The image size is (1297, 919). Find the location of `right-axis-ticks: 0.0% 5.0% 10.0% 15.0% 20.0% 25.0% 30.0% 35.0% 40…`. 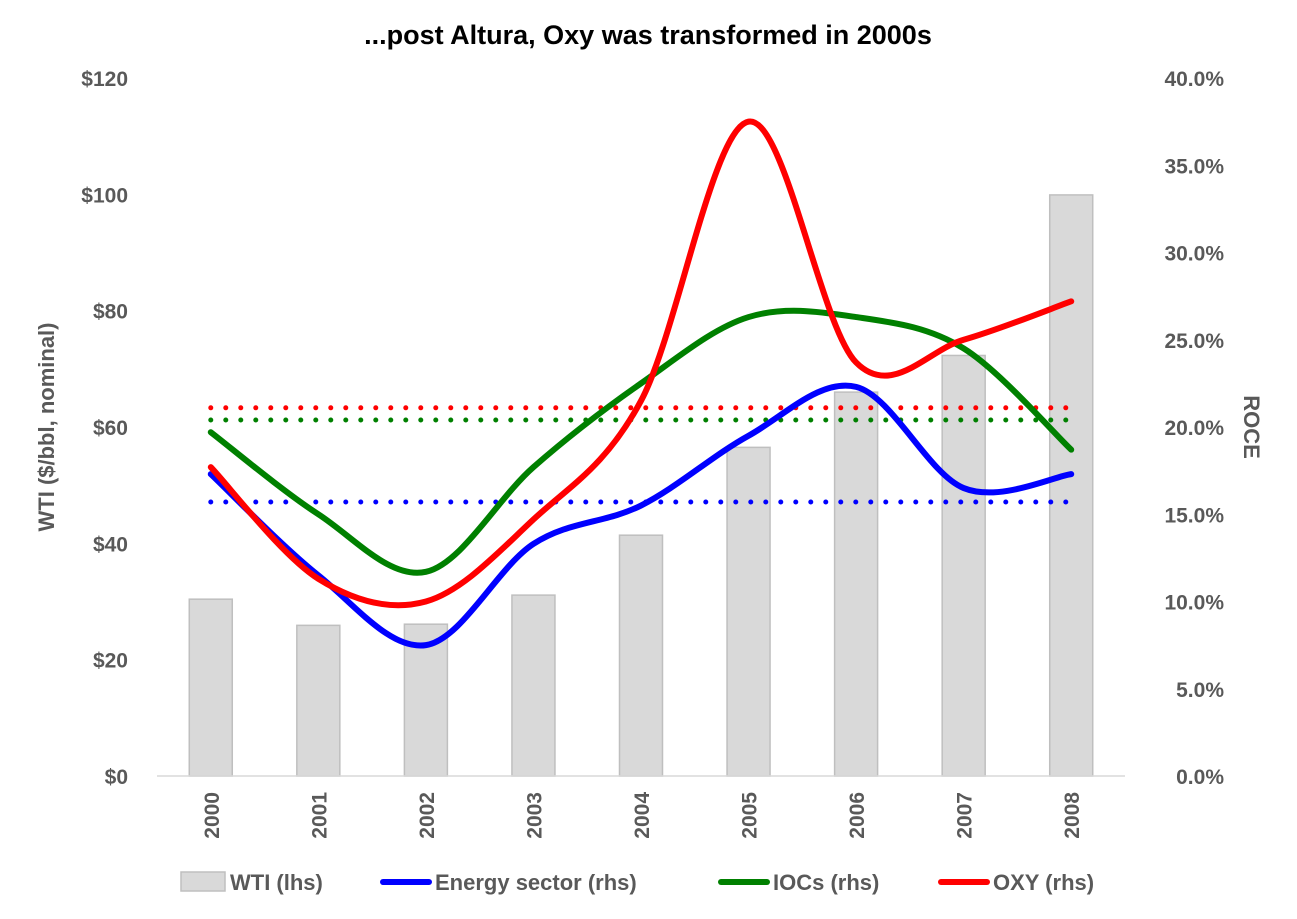

right-axis-ticks: 0.0% 5.0% 10.0% 15.0% 20.0% 25.0% 30.0% 35.0% 40… is located at coordinates (1194, 428).